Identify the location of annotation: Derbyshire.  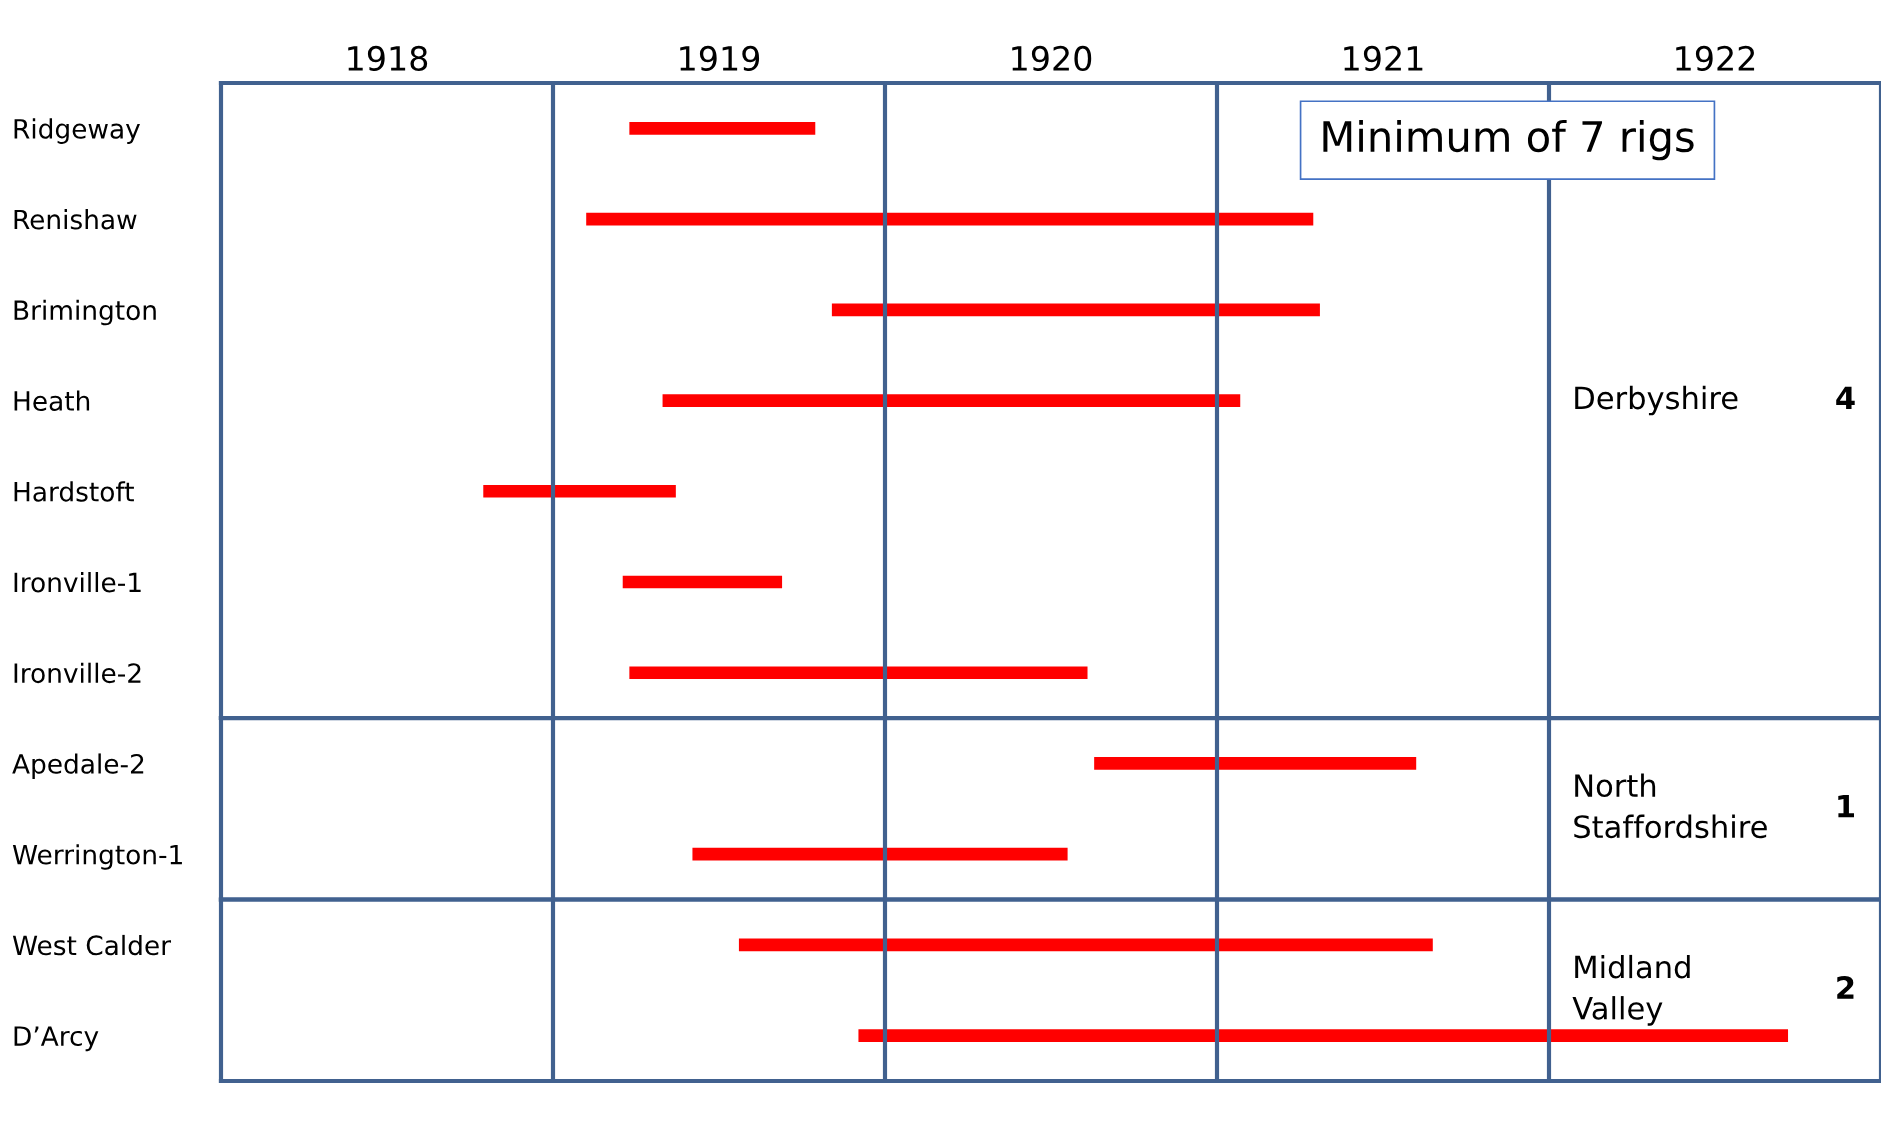
(1656, 400).